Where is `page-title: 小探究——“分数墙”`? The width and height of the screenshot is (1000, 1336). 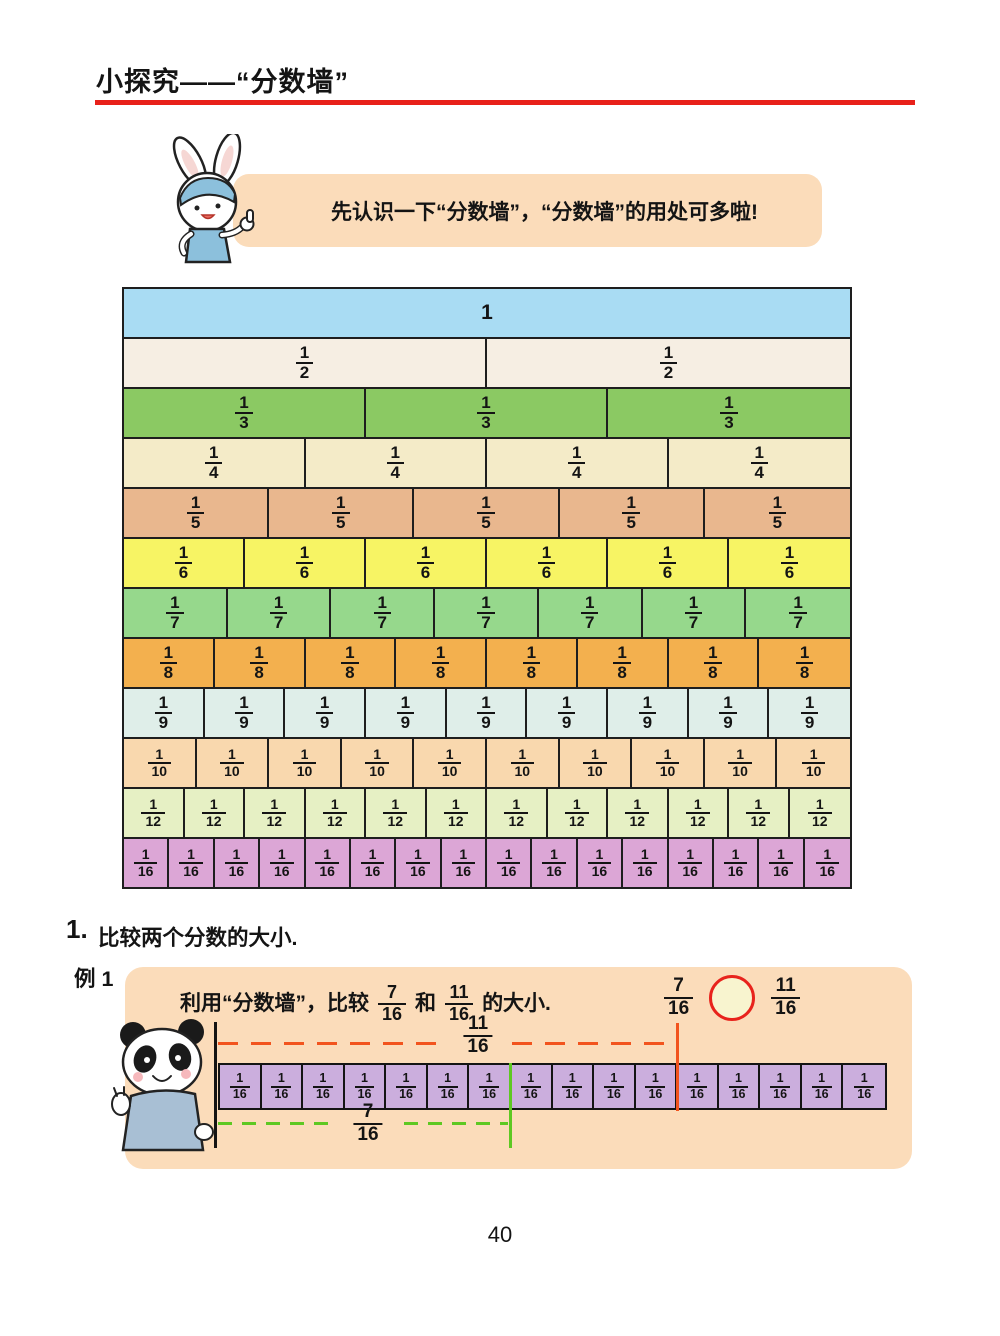
page-title: 小探究——“分数墙” is located at coordinates (222, 82).